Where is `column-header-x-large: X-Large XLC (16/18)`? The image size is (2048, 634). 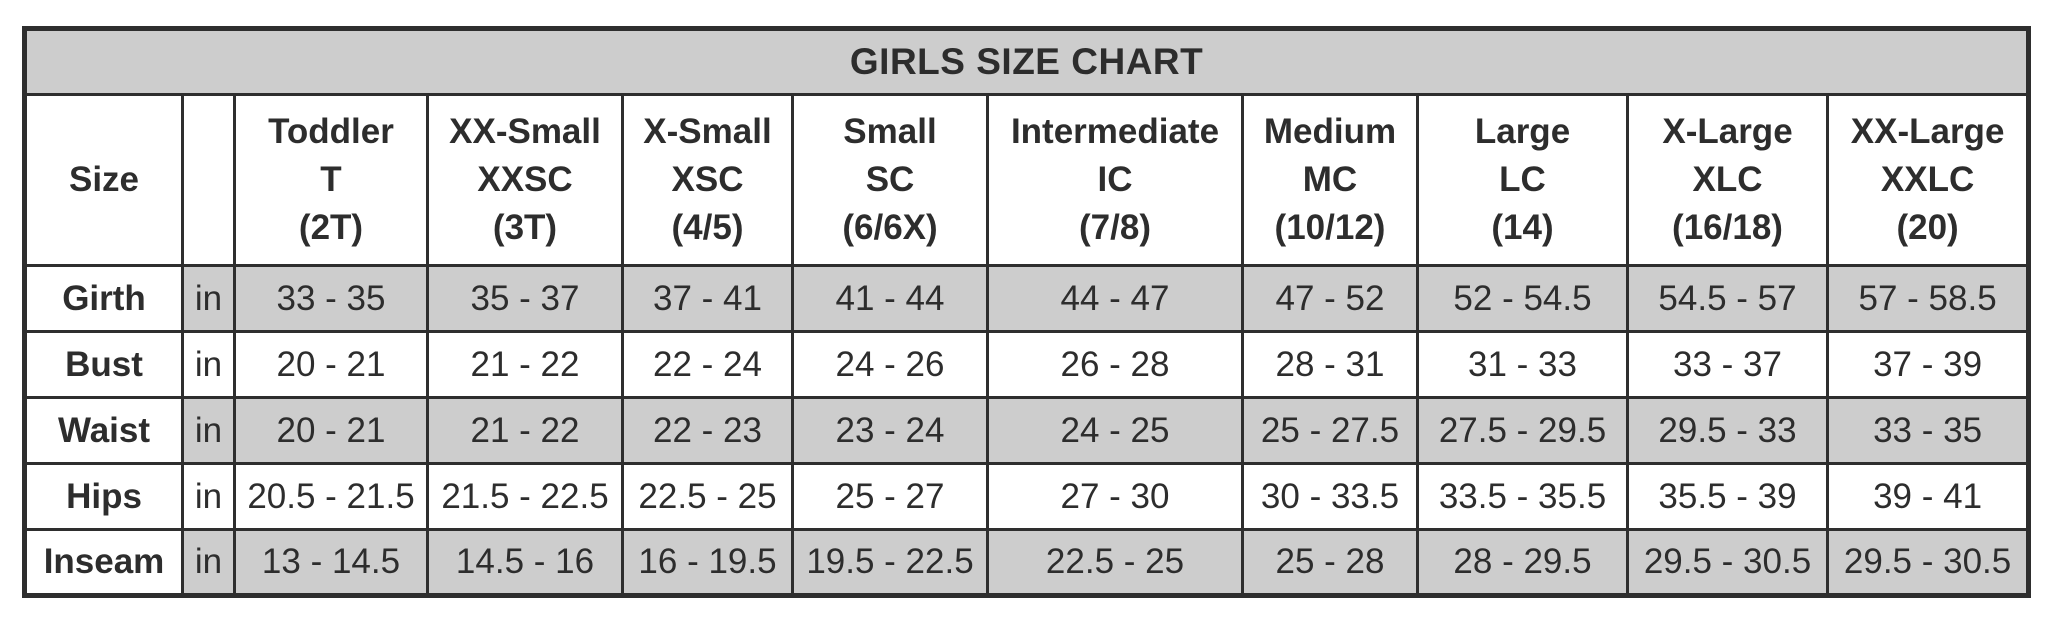
column-header-x-large: X-Large XLC (16/18) is located at coordinates (1727, 180).